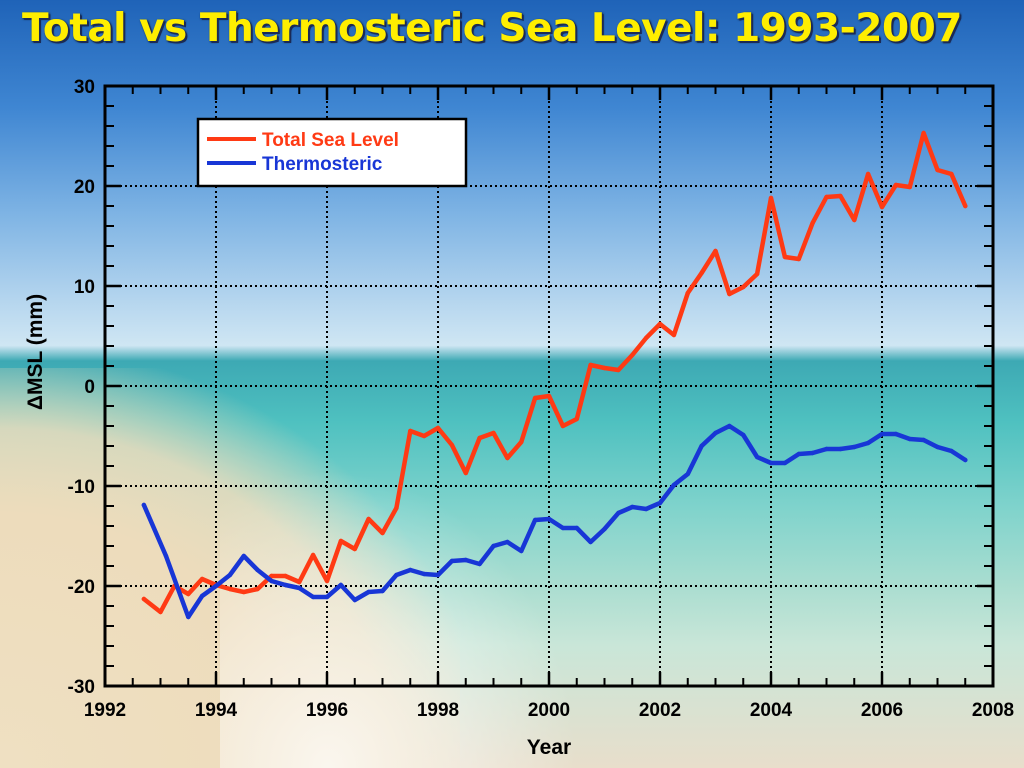 The image size is (1024, 768). What do you see at coordinates (882, 710) in the screenshot?
I see `x-tick-label: 2006` at bounding box center [882, 710].